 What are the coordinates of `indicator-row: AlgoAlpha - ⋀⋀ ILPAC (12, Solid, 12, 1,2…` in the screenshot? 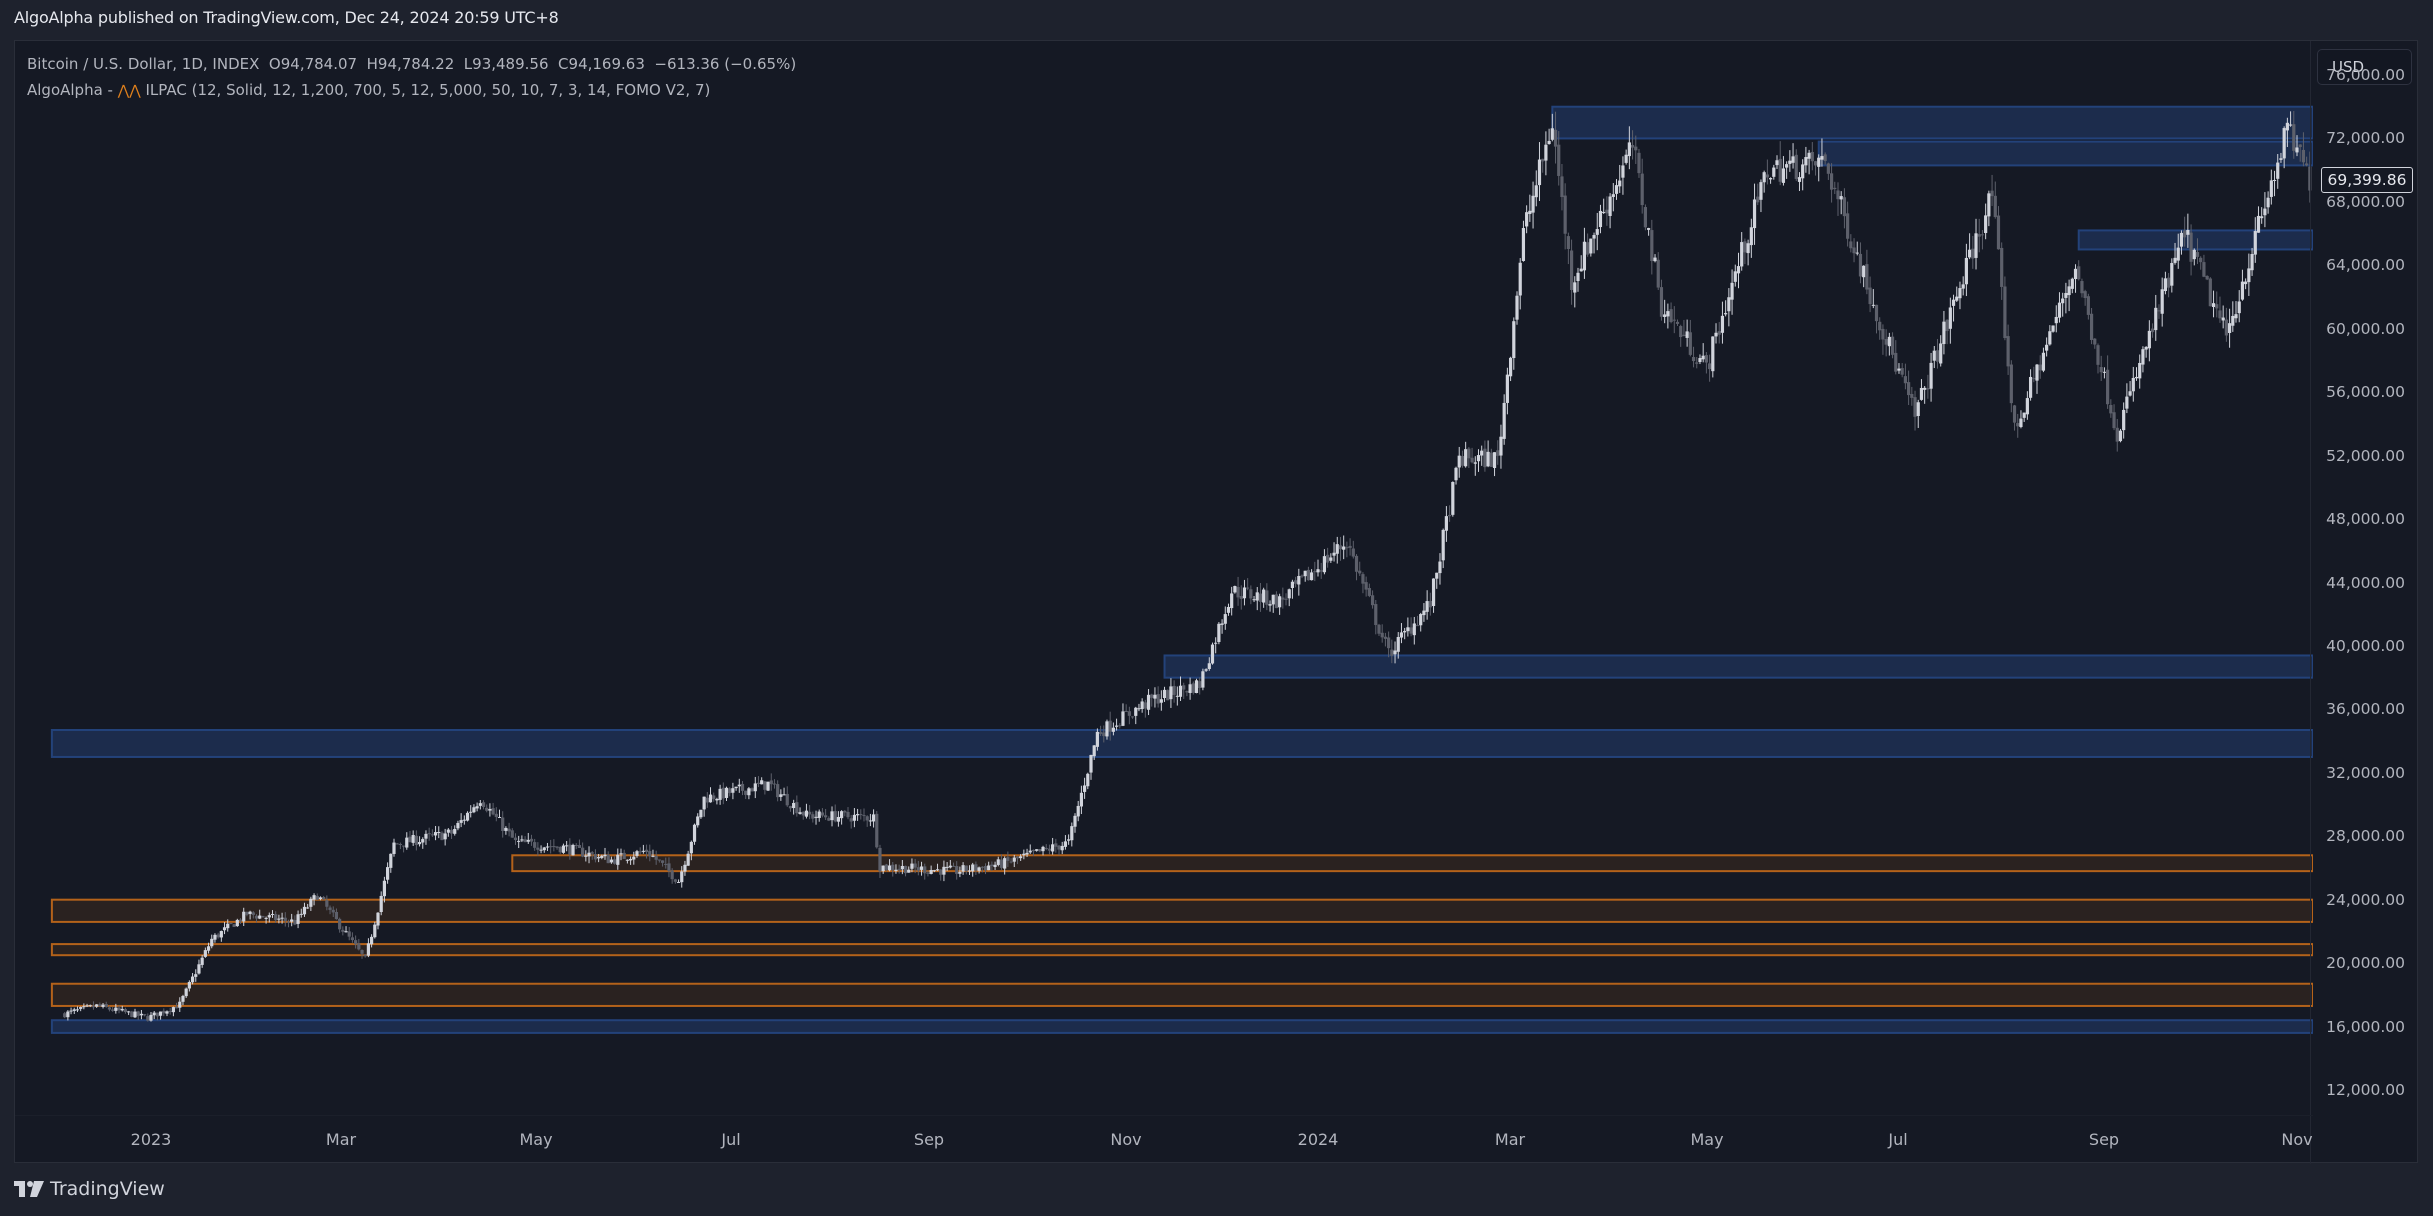 It's located at (411, 90).